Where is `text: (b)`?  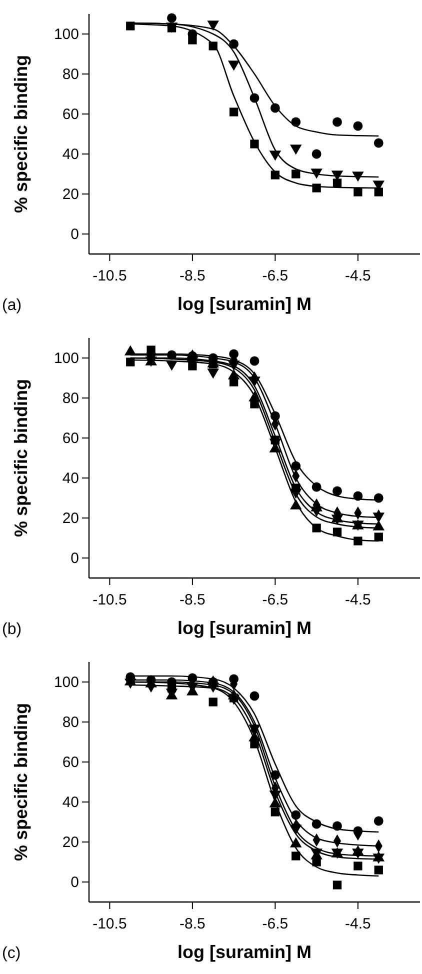 text: (b) is located at coordinates (12, 629).